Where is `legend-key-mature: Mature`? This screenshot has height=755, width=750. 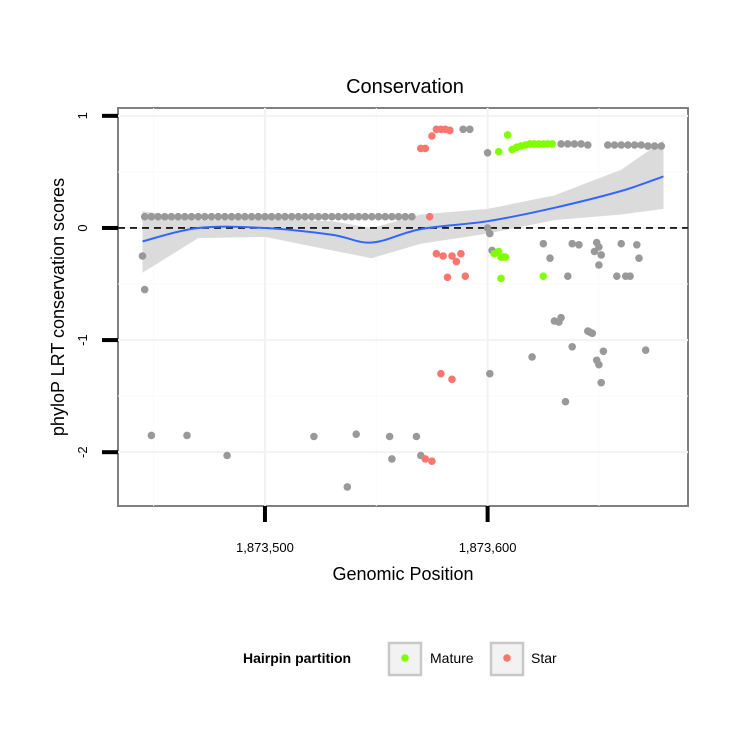 legend-key-mature: Mature is located at coordinates (430, 659).